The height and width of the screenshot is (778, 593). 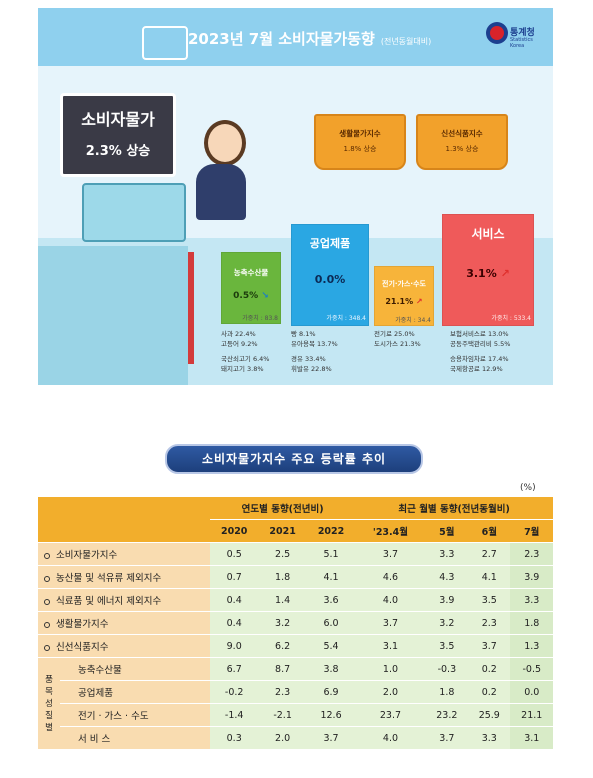 What do you see at coordinates (49, 727) in the screenshot?
I see `side-label-char: 별` at bounding box center [49, 727].